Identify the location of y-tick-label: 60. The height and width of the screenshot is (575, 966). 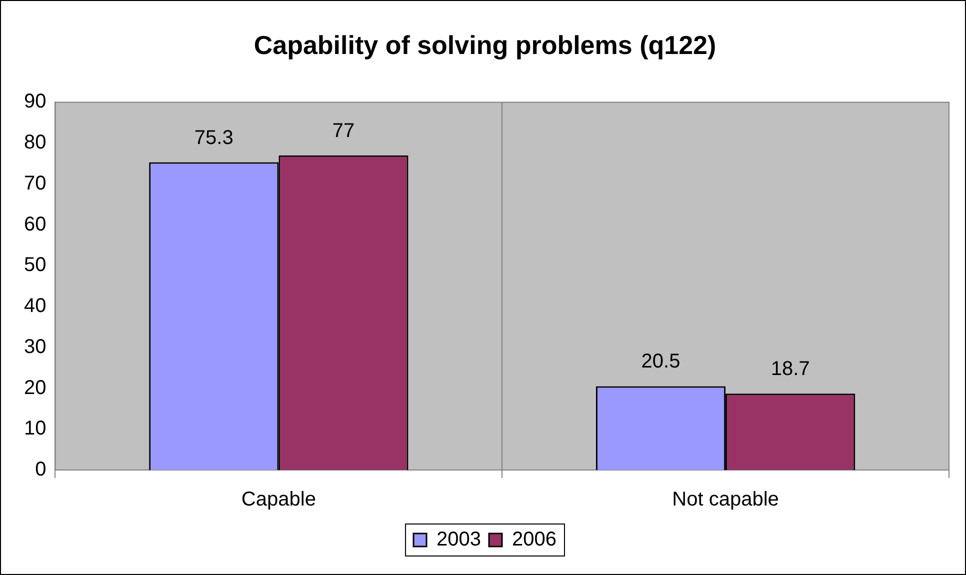
(35, 224).